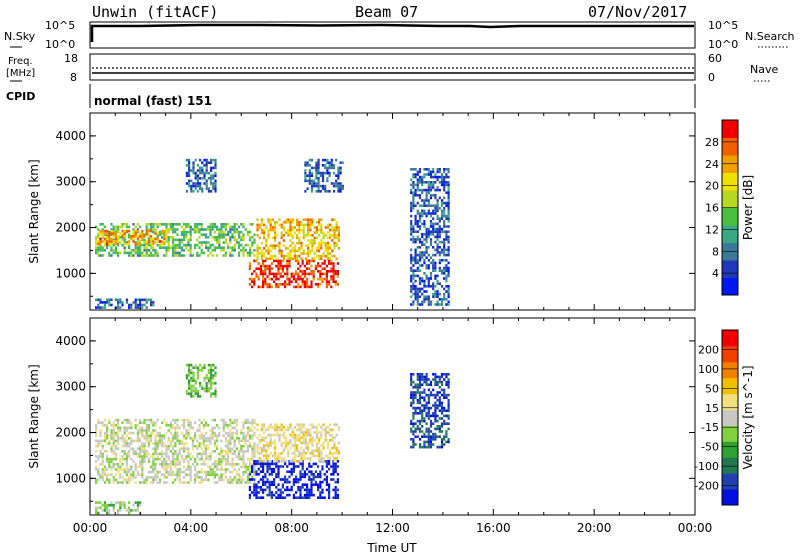 Image resolution: width=800 pixels, height=554 pixels. What do you see at coordinates (90, 528) in the screenshot?
I see `velocity-xtick-label: 00:00` at bounding box center [90, 528].